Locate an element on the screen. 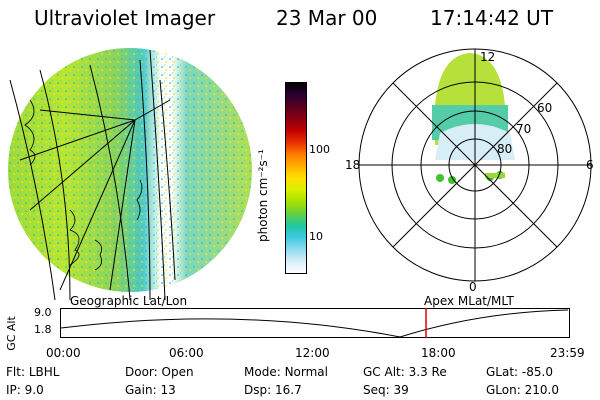  altitude-ytick-high: 9.0 is located at coordinates (43, 312).